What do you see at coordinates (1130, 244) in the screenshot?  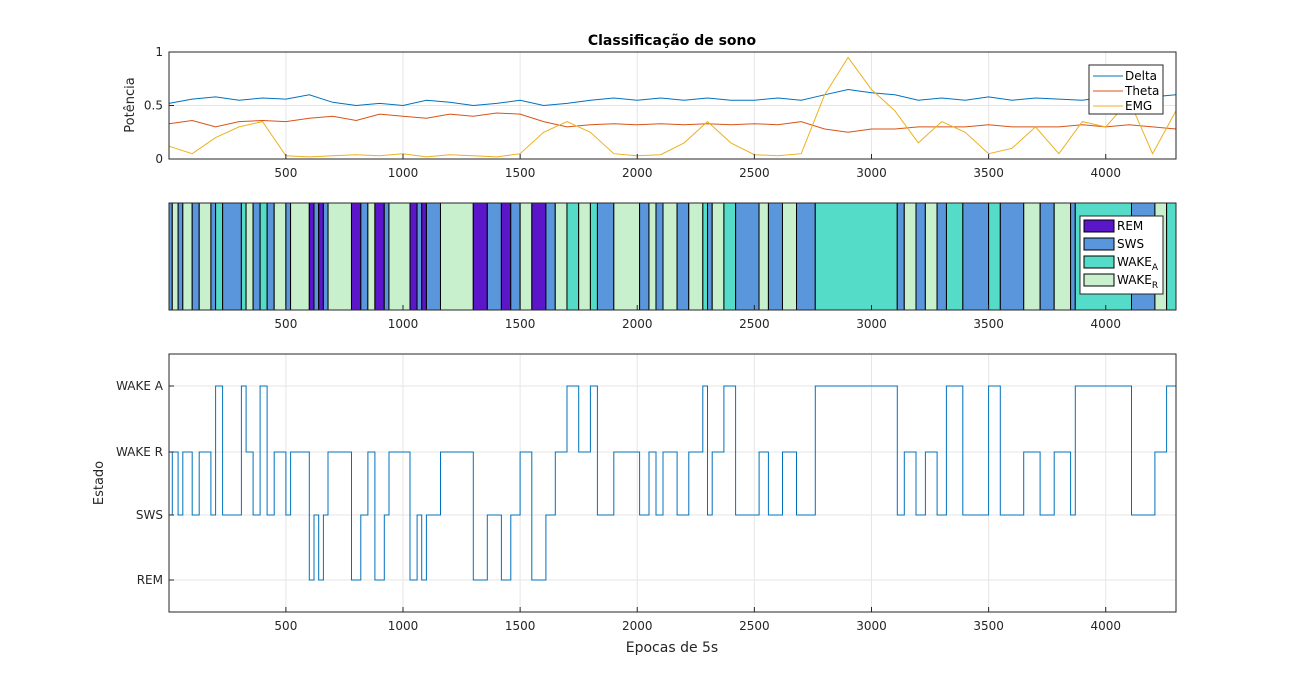 I see `legend-label-sws: SWS` at bounding box center [1130, 244].